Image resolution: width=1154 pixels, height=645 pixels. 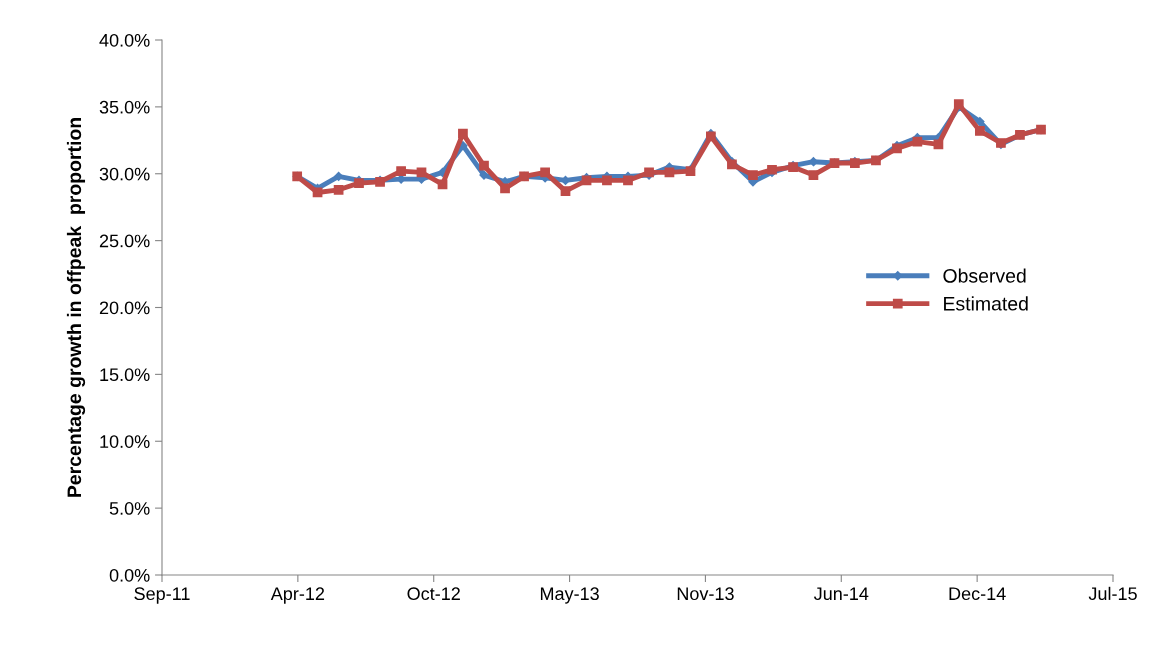 I want to click on x-tick-label: Jul-15, so click(x=1112, y=593).